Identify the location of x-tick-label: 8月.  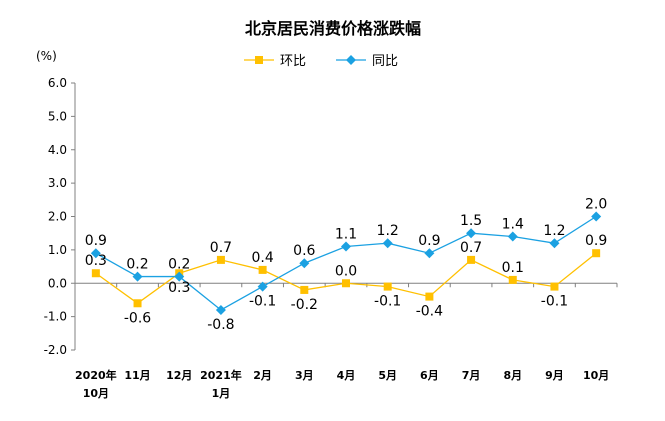
(512, 375).